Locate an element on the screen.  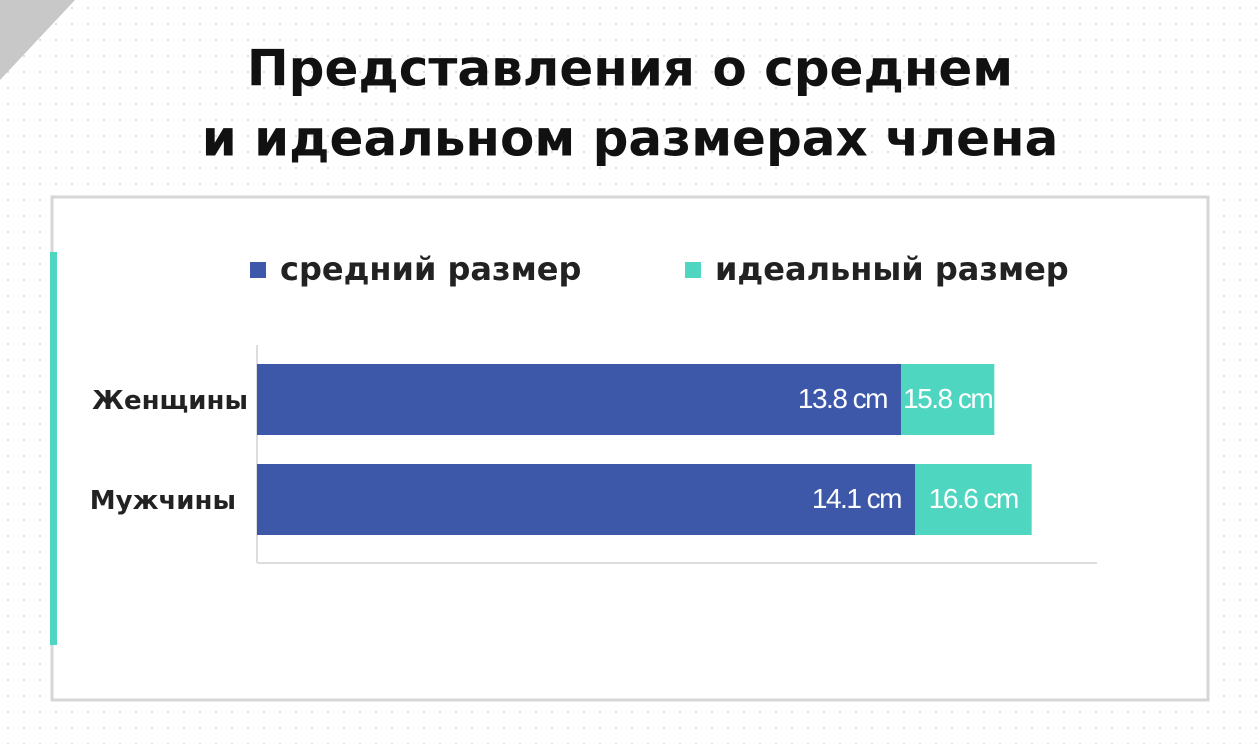
value-label: 16.6 cm is located at coordinates (973, 498).